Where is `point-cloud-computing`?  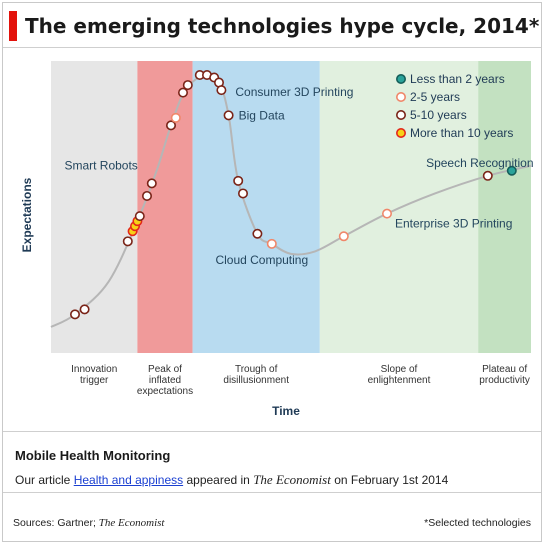
point-cloud-computing is located at coordinates (271, 243).